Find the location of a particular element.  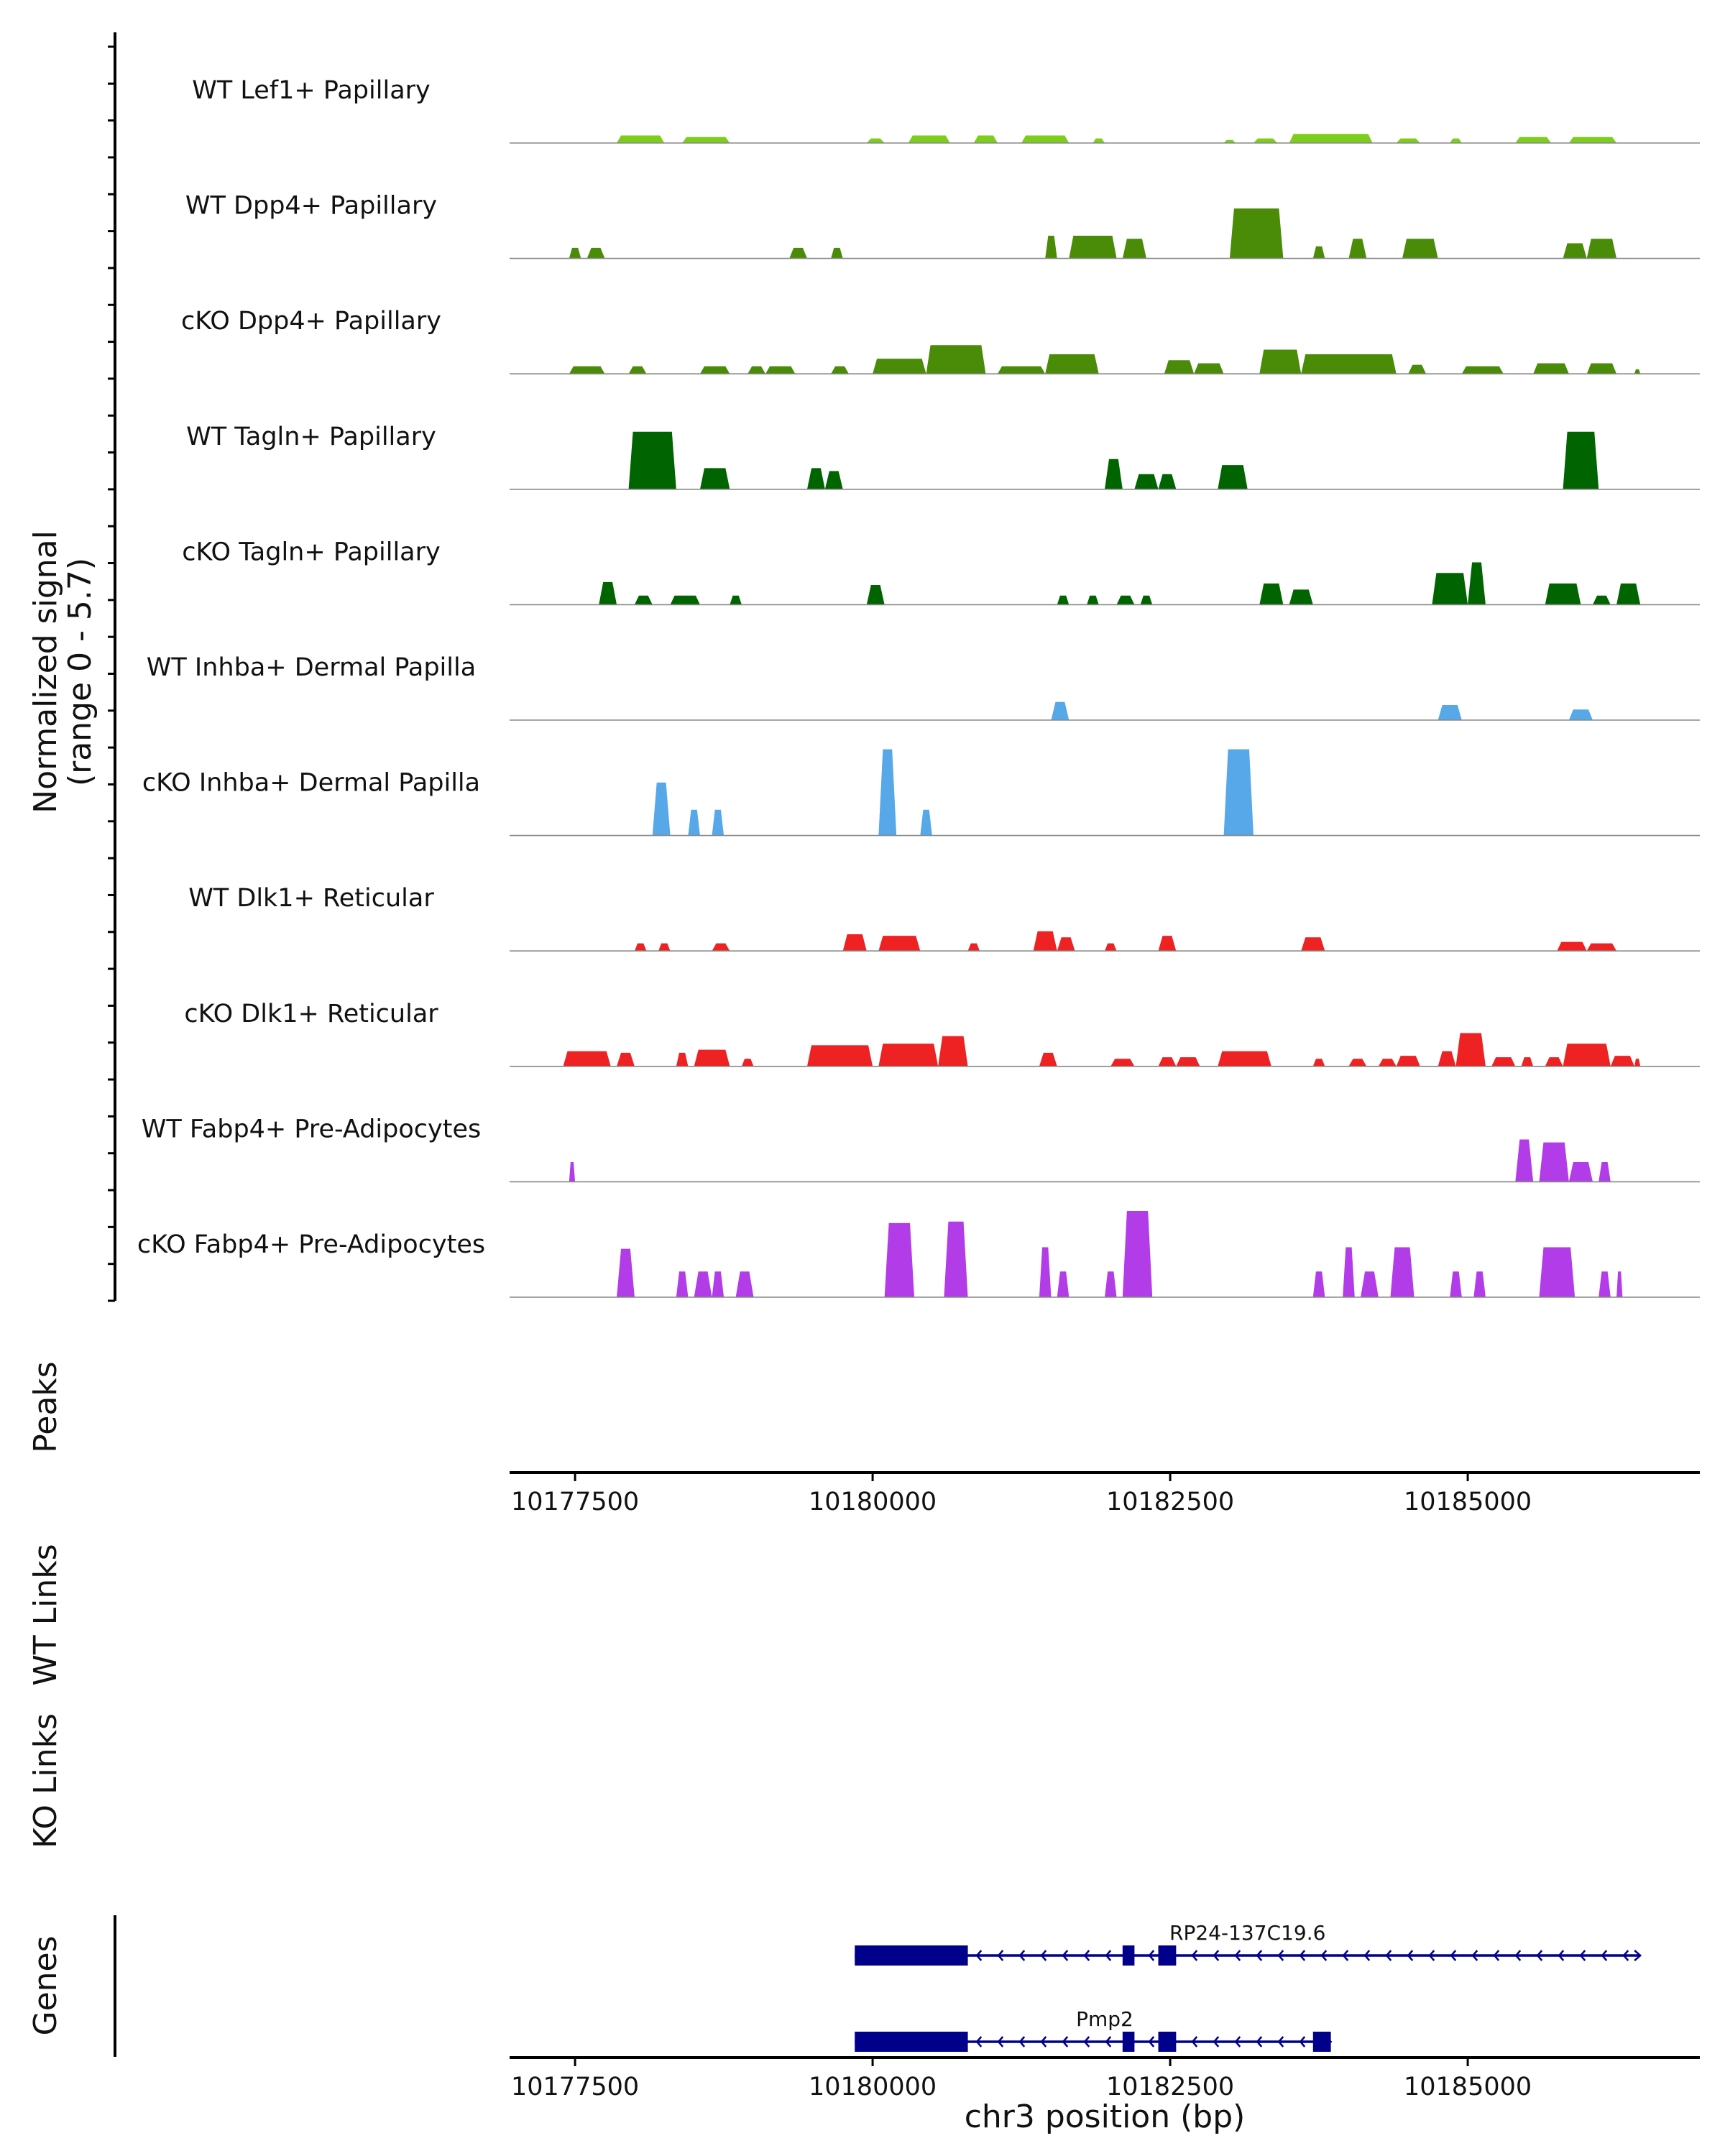

track-label: cKO Dpp4+ Papillary is located at coordinates (311, 321).